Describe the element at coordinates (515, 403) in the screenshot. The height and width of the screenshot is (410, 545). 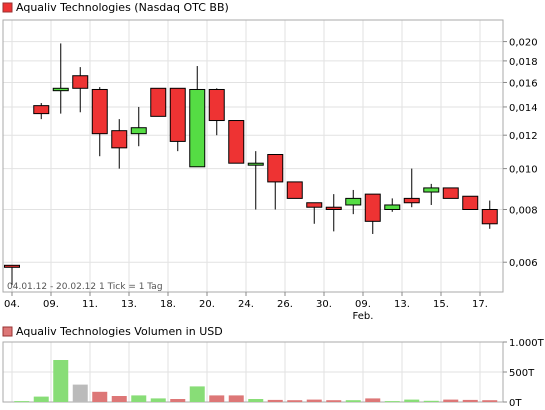
I see `volume-y-tick-label: 0T` at that location.